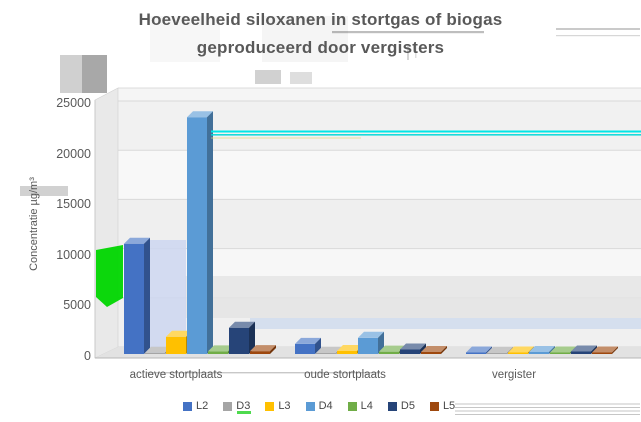 This screenshot has height=422, width=641. What do you see at coordinates (426, 135) in the screenshot?
I see `compression-artifact-cyan` at bounding box center [426, 135].